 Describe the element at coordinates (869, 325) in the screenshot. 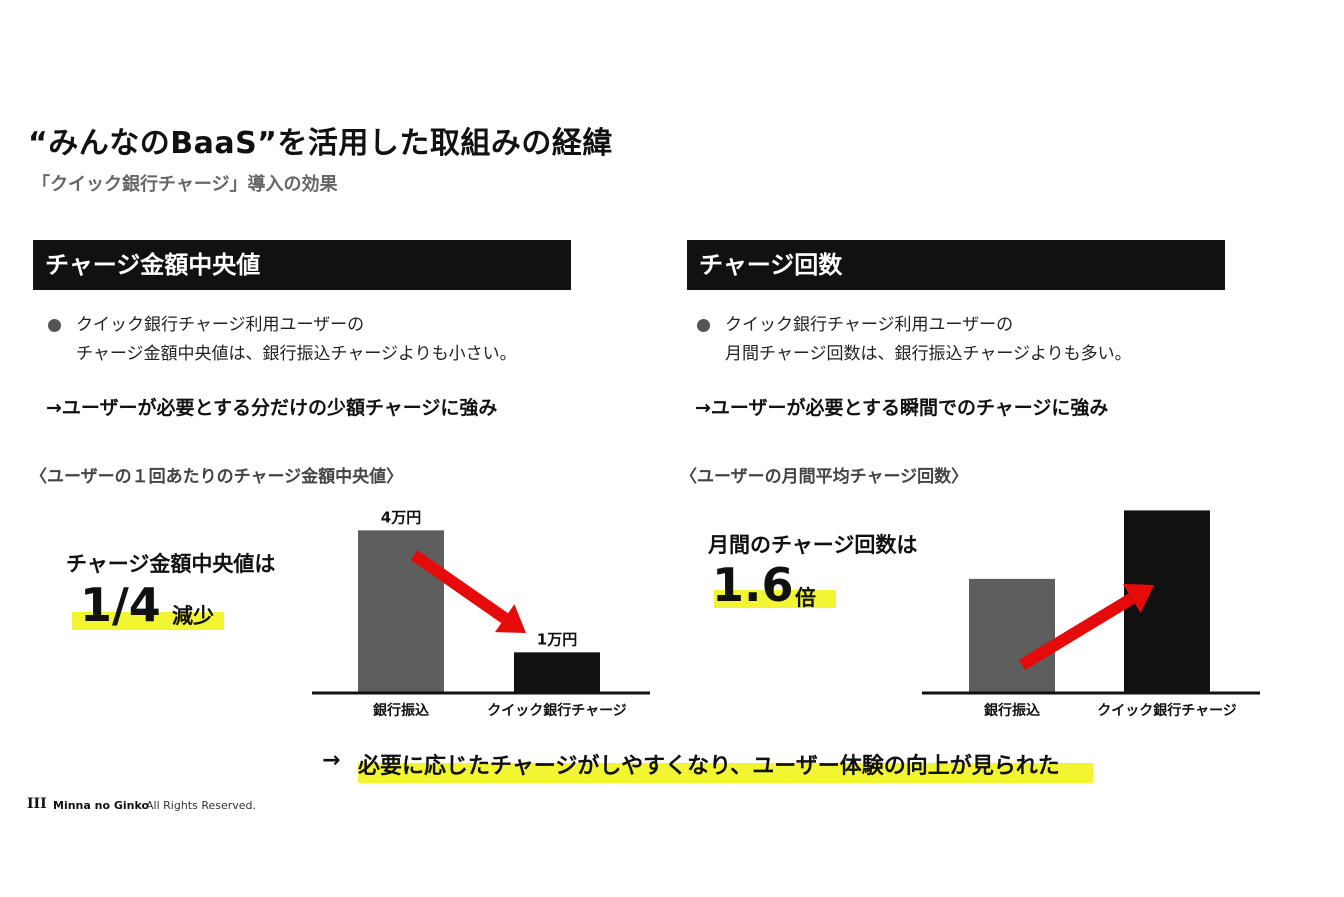

I see `right-bullet-line1: クイック銀行チャージ利用ユーザーの` at that location.